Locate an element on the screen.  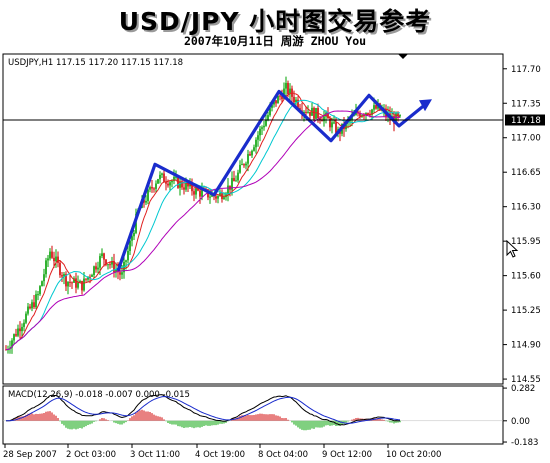
y-tick-label: 116.30 is located at coordinates (526, 208).